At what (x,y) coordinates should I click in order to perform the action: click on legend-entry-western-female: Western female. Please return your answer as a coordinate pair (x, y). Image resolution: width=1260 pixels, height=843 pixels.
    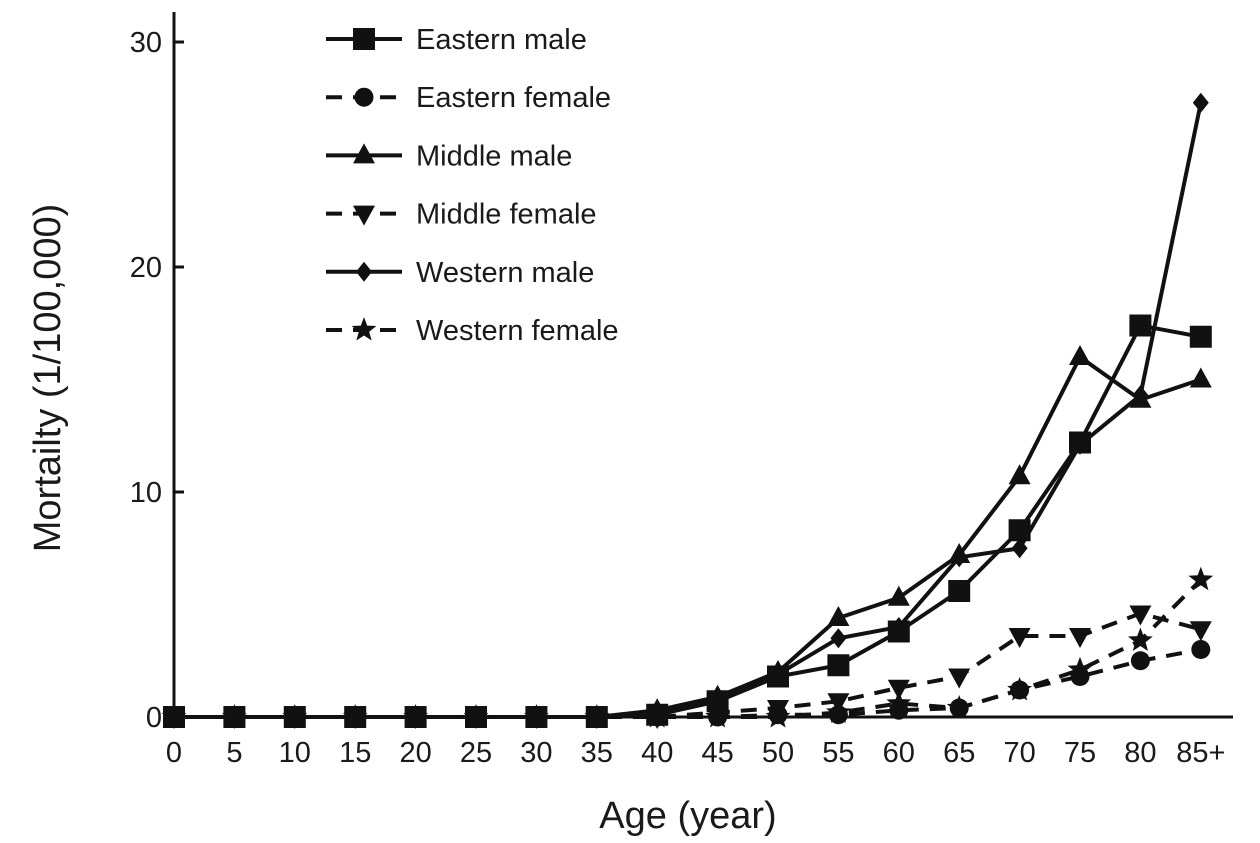
    Looking at the image, I should click on (472, 331).